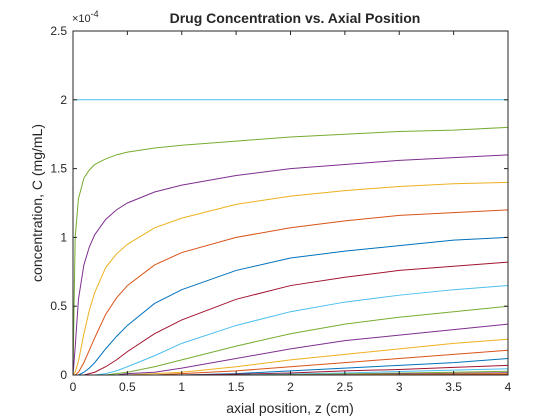 The image size is (560, 420). Describe the element at coordinates (73, 387) in the screenshot. I see `x-tick-label: 0` at that location.